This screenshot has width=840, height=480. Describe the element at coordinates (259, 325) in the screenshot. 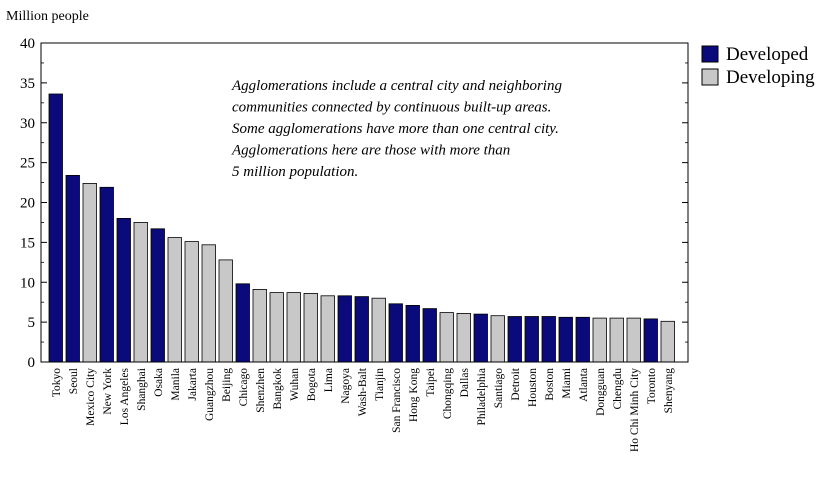

I see `bar-shenzhen` at that location.